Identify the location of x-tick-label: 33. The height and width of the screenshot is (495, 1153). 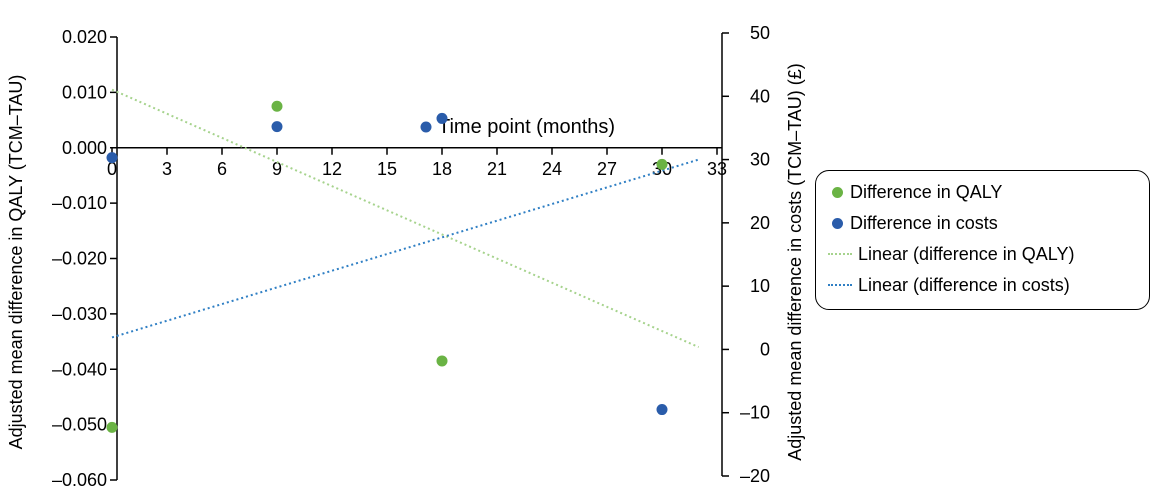
(717, 169).